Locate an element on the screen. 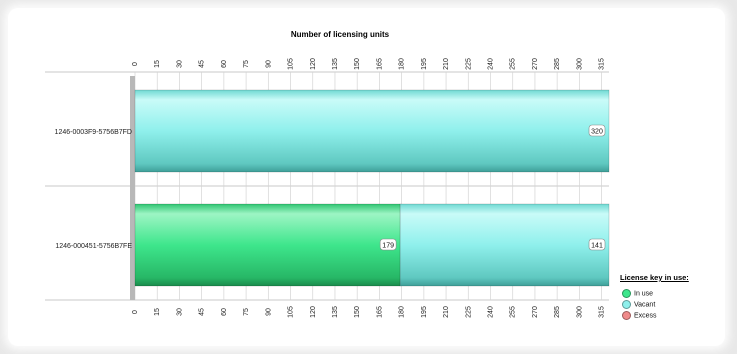 The image size is (737, 354). category-label: 1246-000451-5756B7FE is located at coordinates (93, 246).